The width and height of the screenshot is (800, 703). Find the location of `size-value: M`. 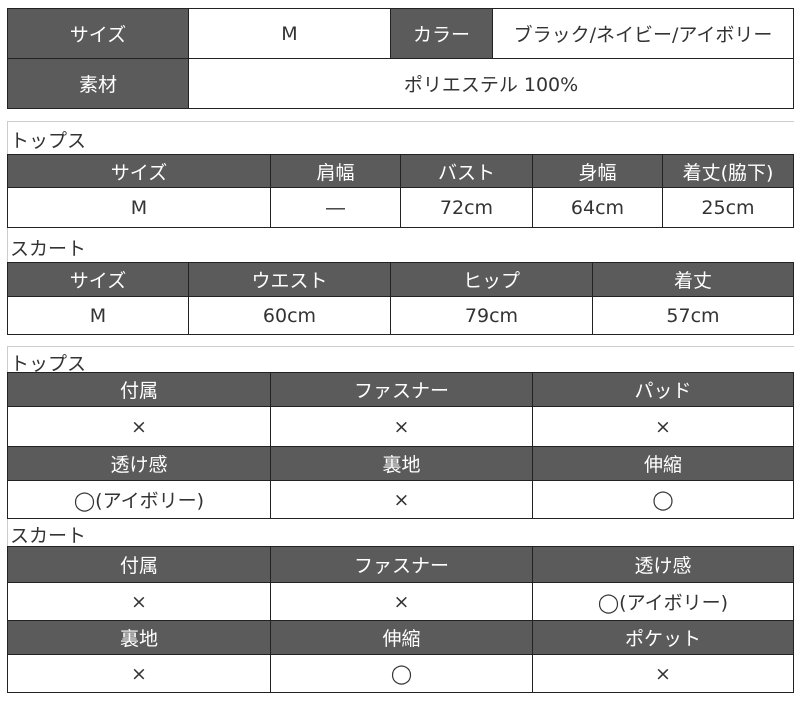

size-value: M is located at coordinates (289, 33).